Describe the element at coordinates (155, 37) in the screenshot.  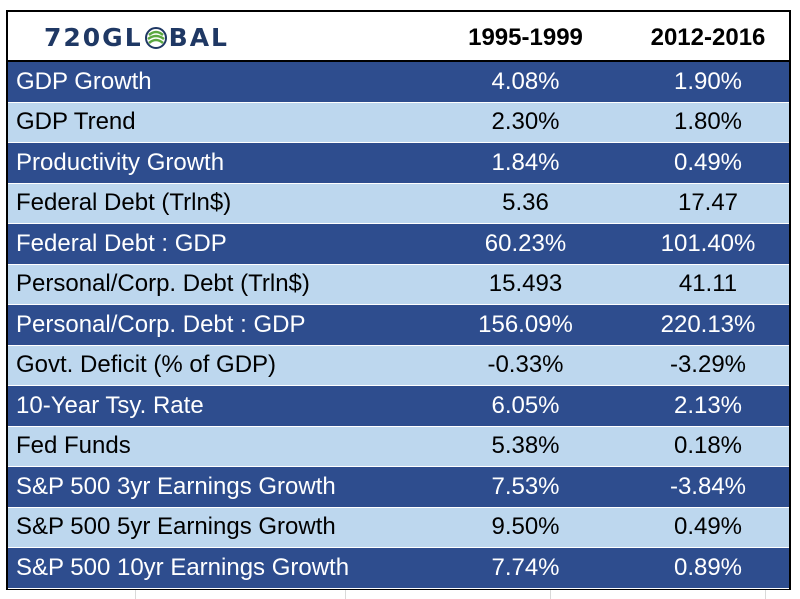
I see `globe-icon` at that location.